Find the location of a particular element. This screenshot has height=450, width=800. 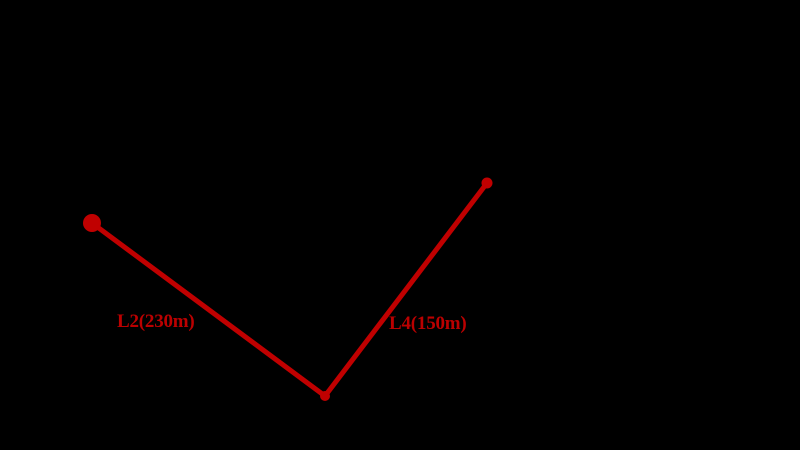

segment-label-l2: L2(230m) is located at coordinates (156, 321).